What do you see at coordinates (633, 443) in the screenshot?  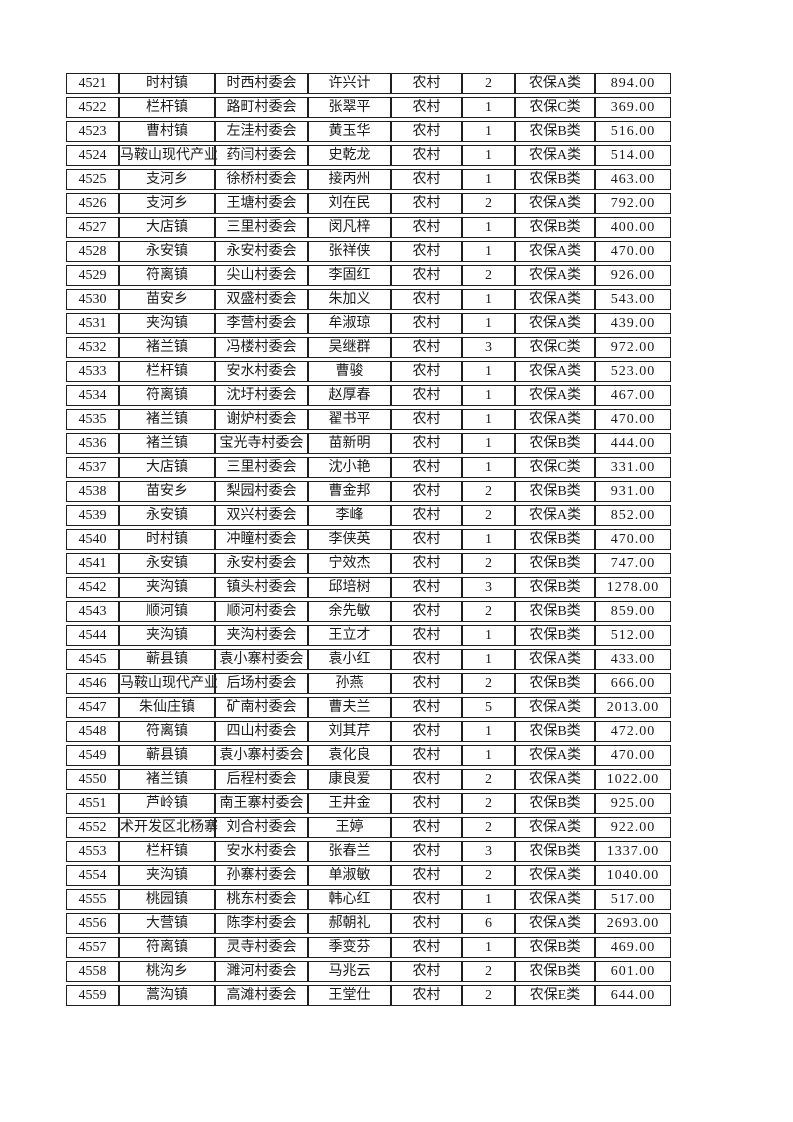 I see `cell-amount: 444.00` at bounding box center [633, 443].